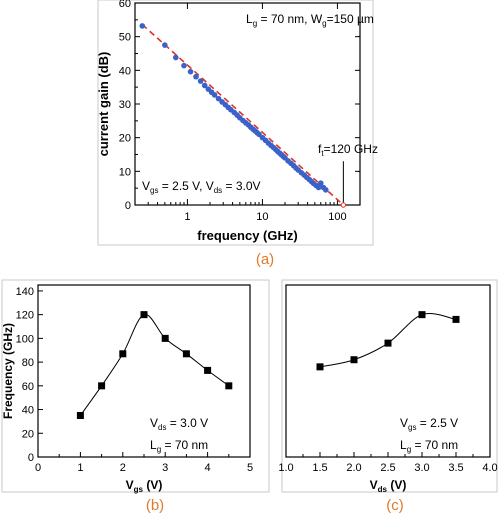 This screenshot has width=500, height=518. What do you see at coordinates (242, 114) in the screenshot?
I see `panel-a-fit-line` at bounding box center [242, 114].